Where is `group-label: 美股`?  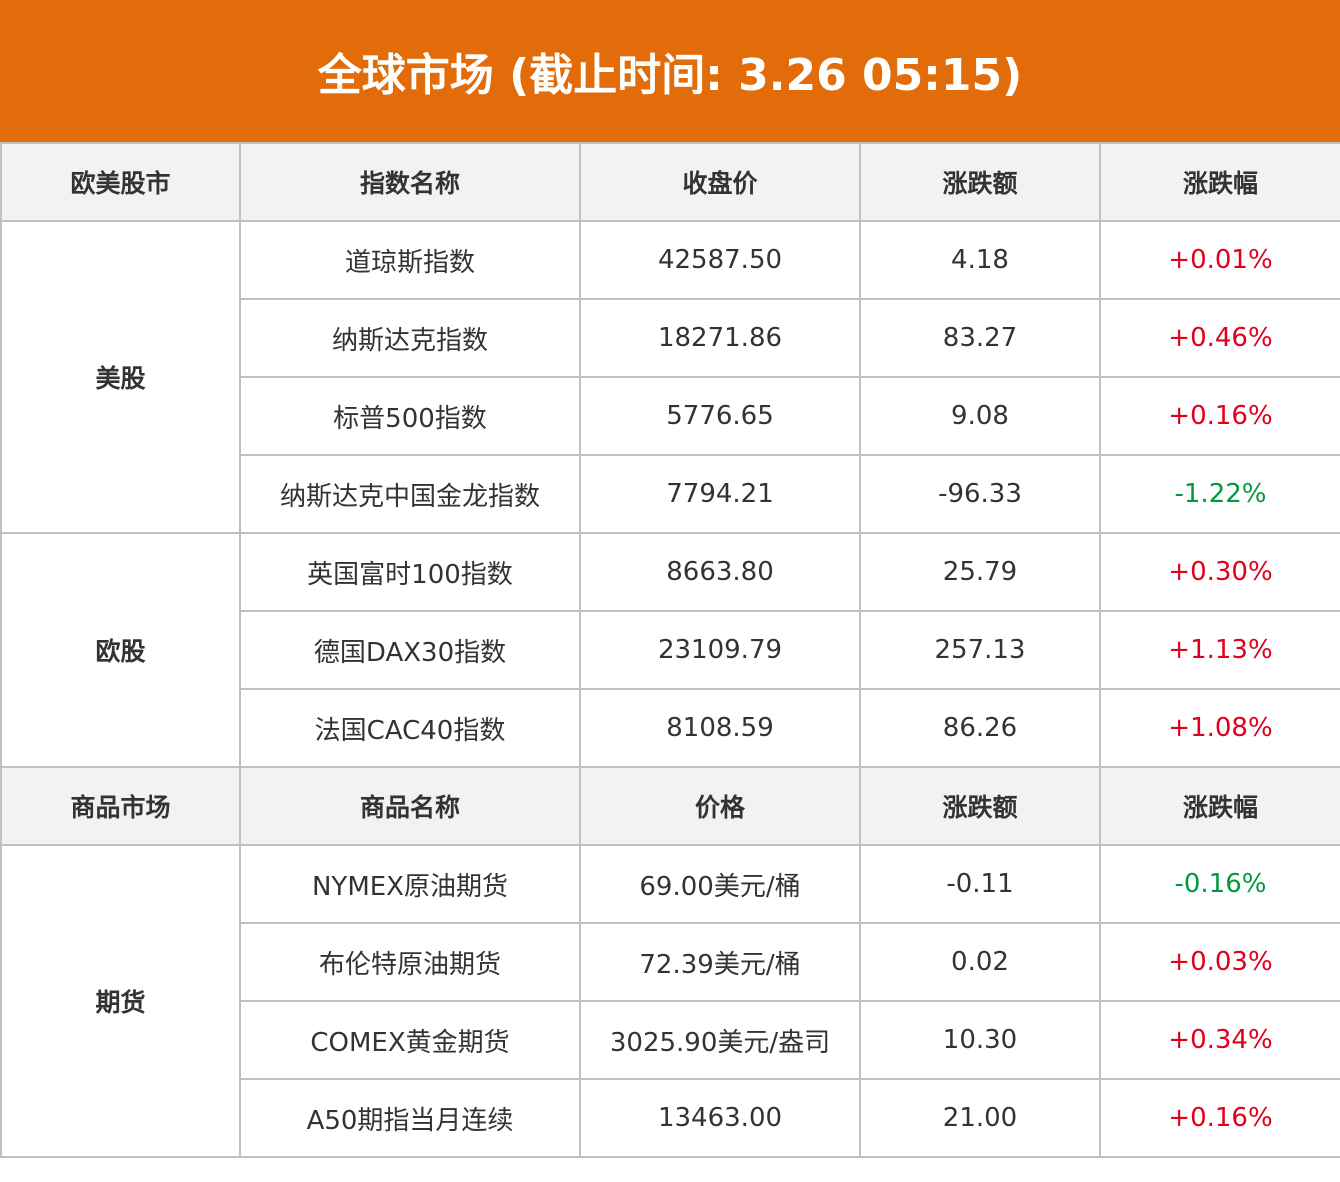 group-label: 美股 is located at coordinates (120, 377).